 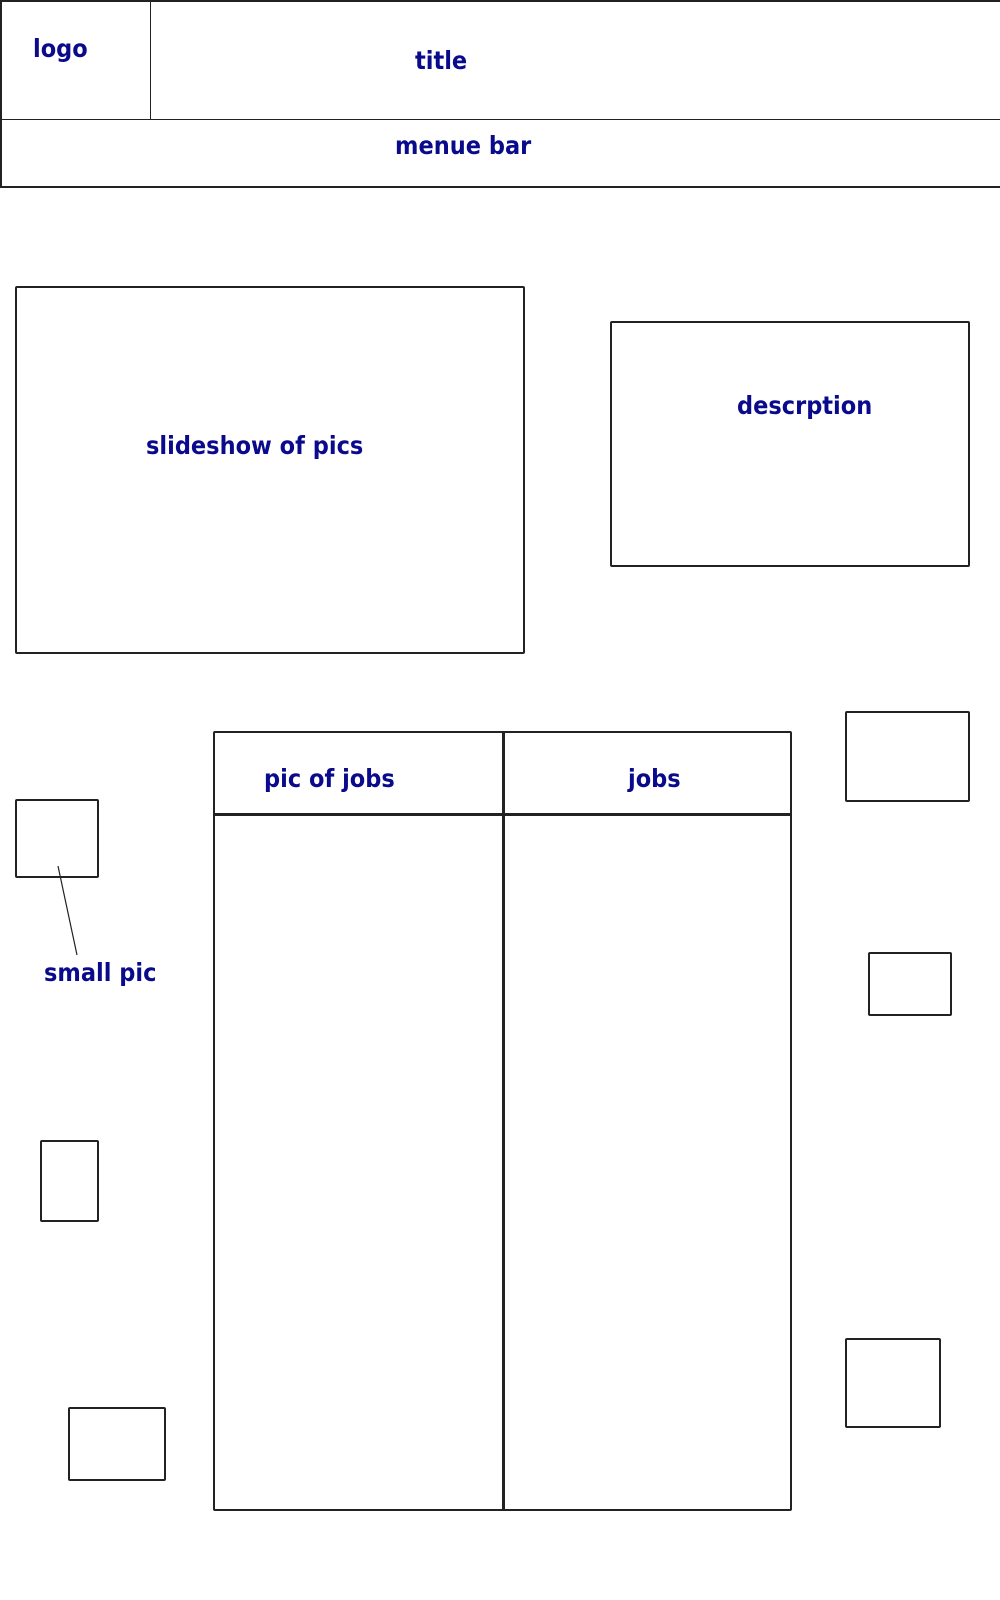 I want to click on jobs-table-col1-header: pic of jobs, so click(x=329, y=778).